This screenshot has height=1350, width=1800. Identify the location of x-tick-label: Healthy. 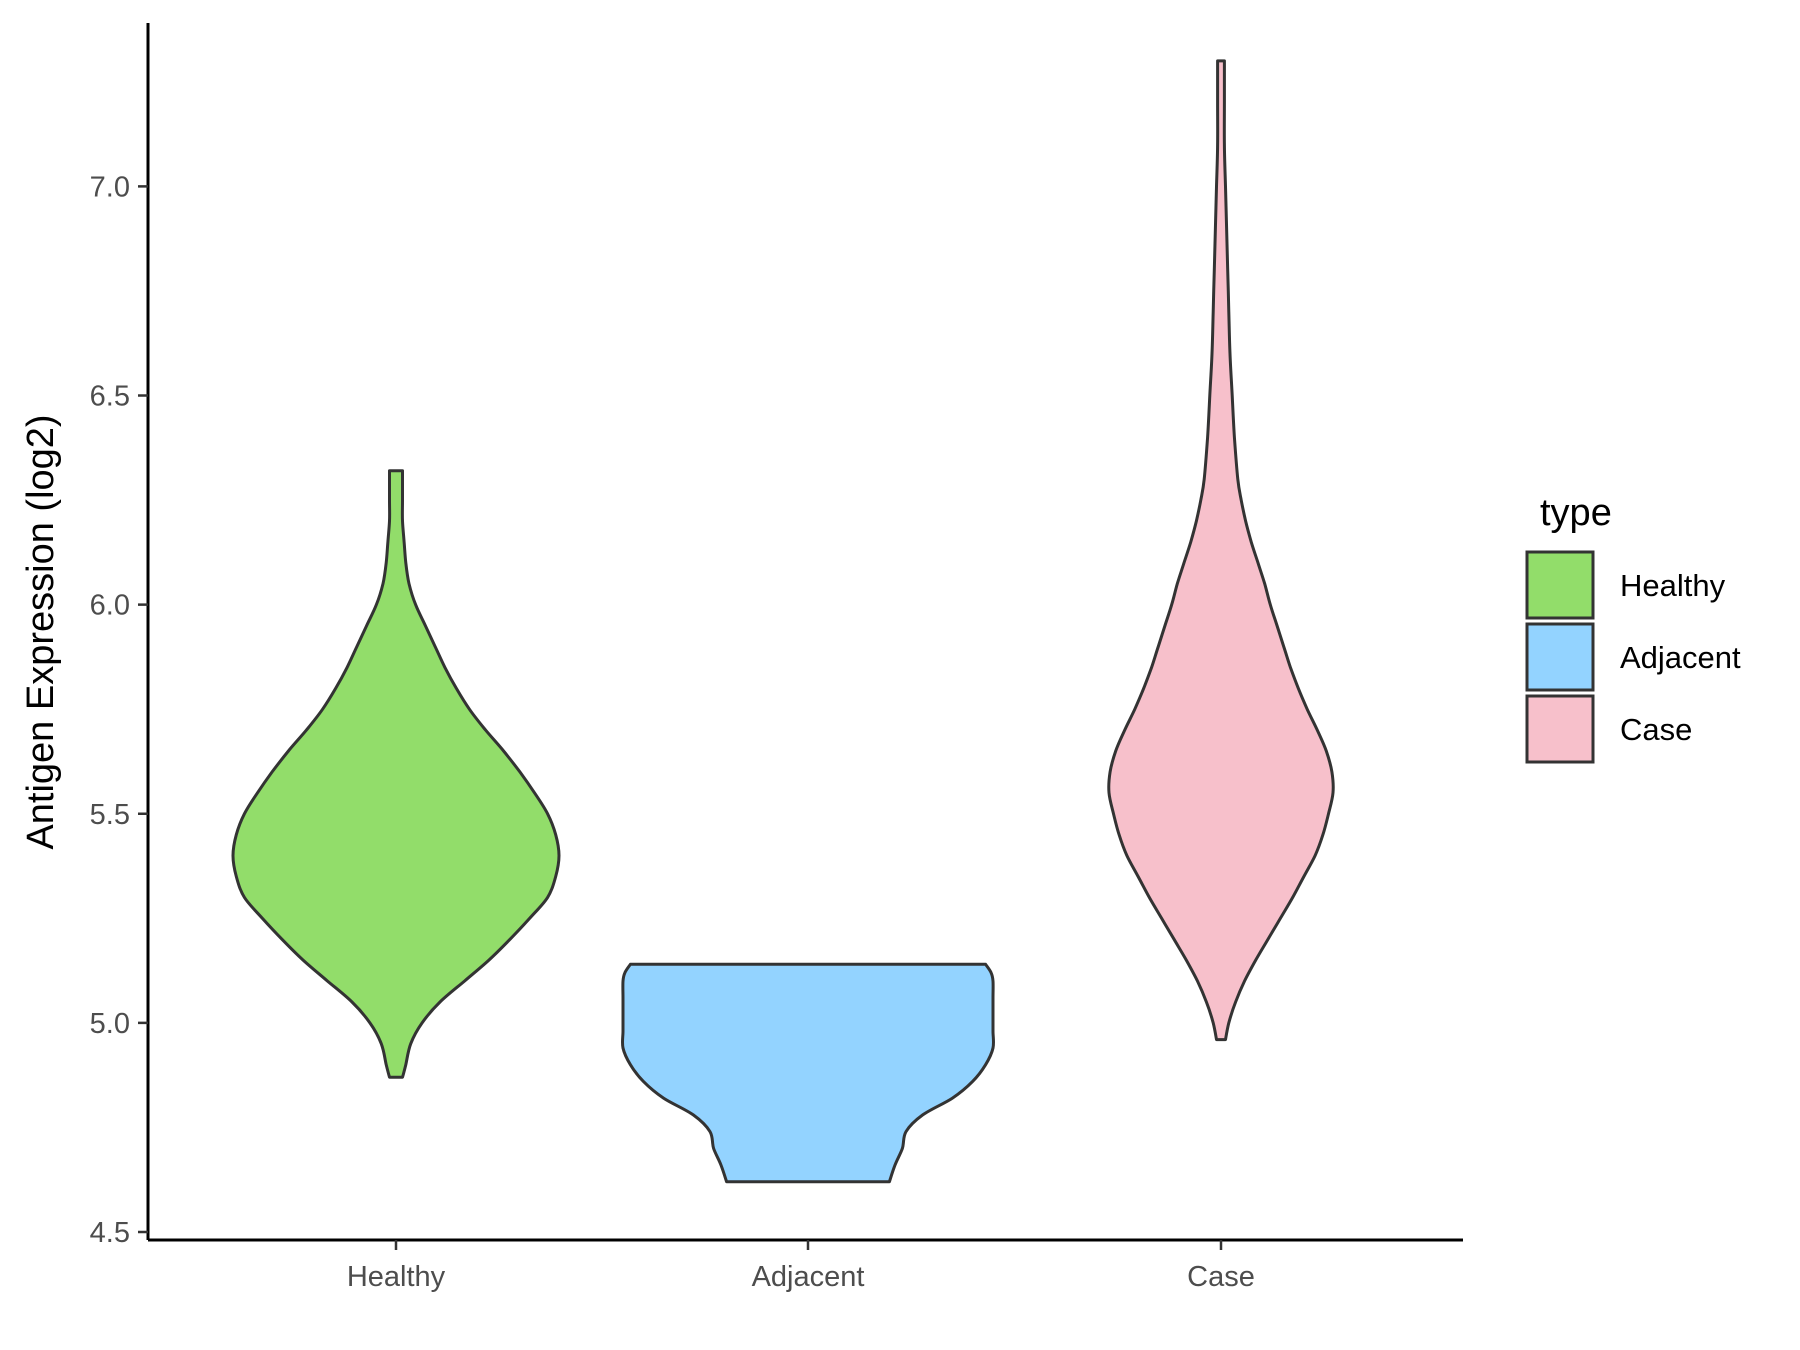
(396, 1277).